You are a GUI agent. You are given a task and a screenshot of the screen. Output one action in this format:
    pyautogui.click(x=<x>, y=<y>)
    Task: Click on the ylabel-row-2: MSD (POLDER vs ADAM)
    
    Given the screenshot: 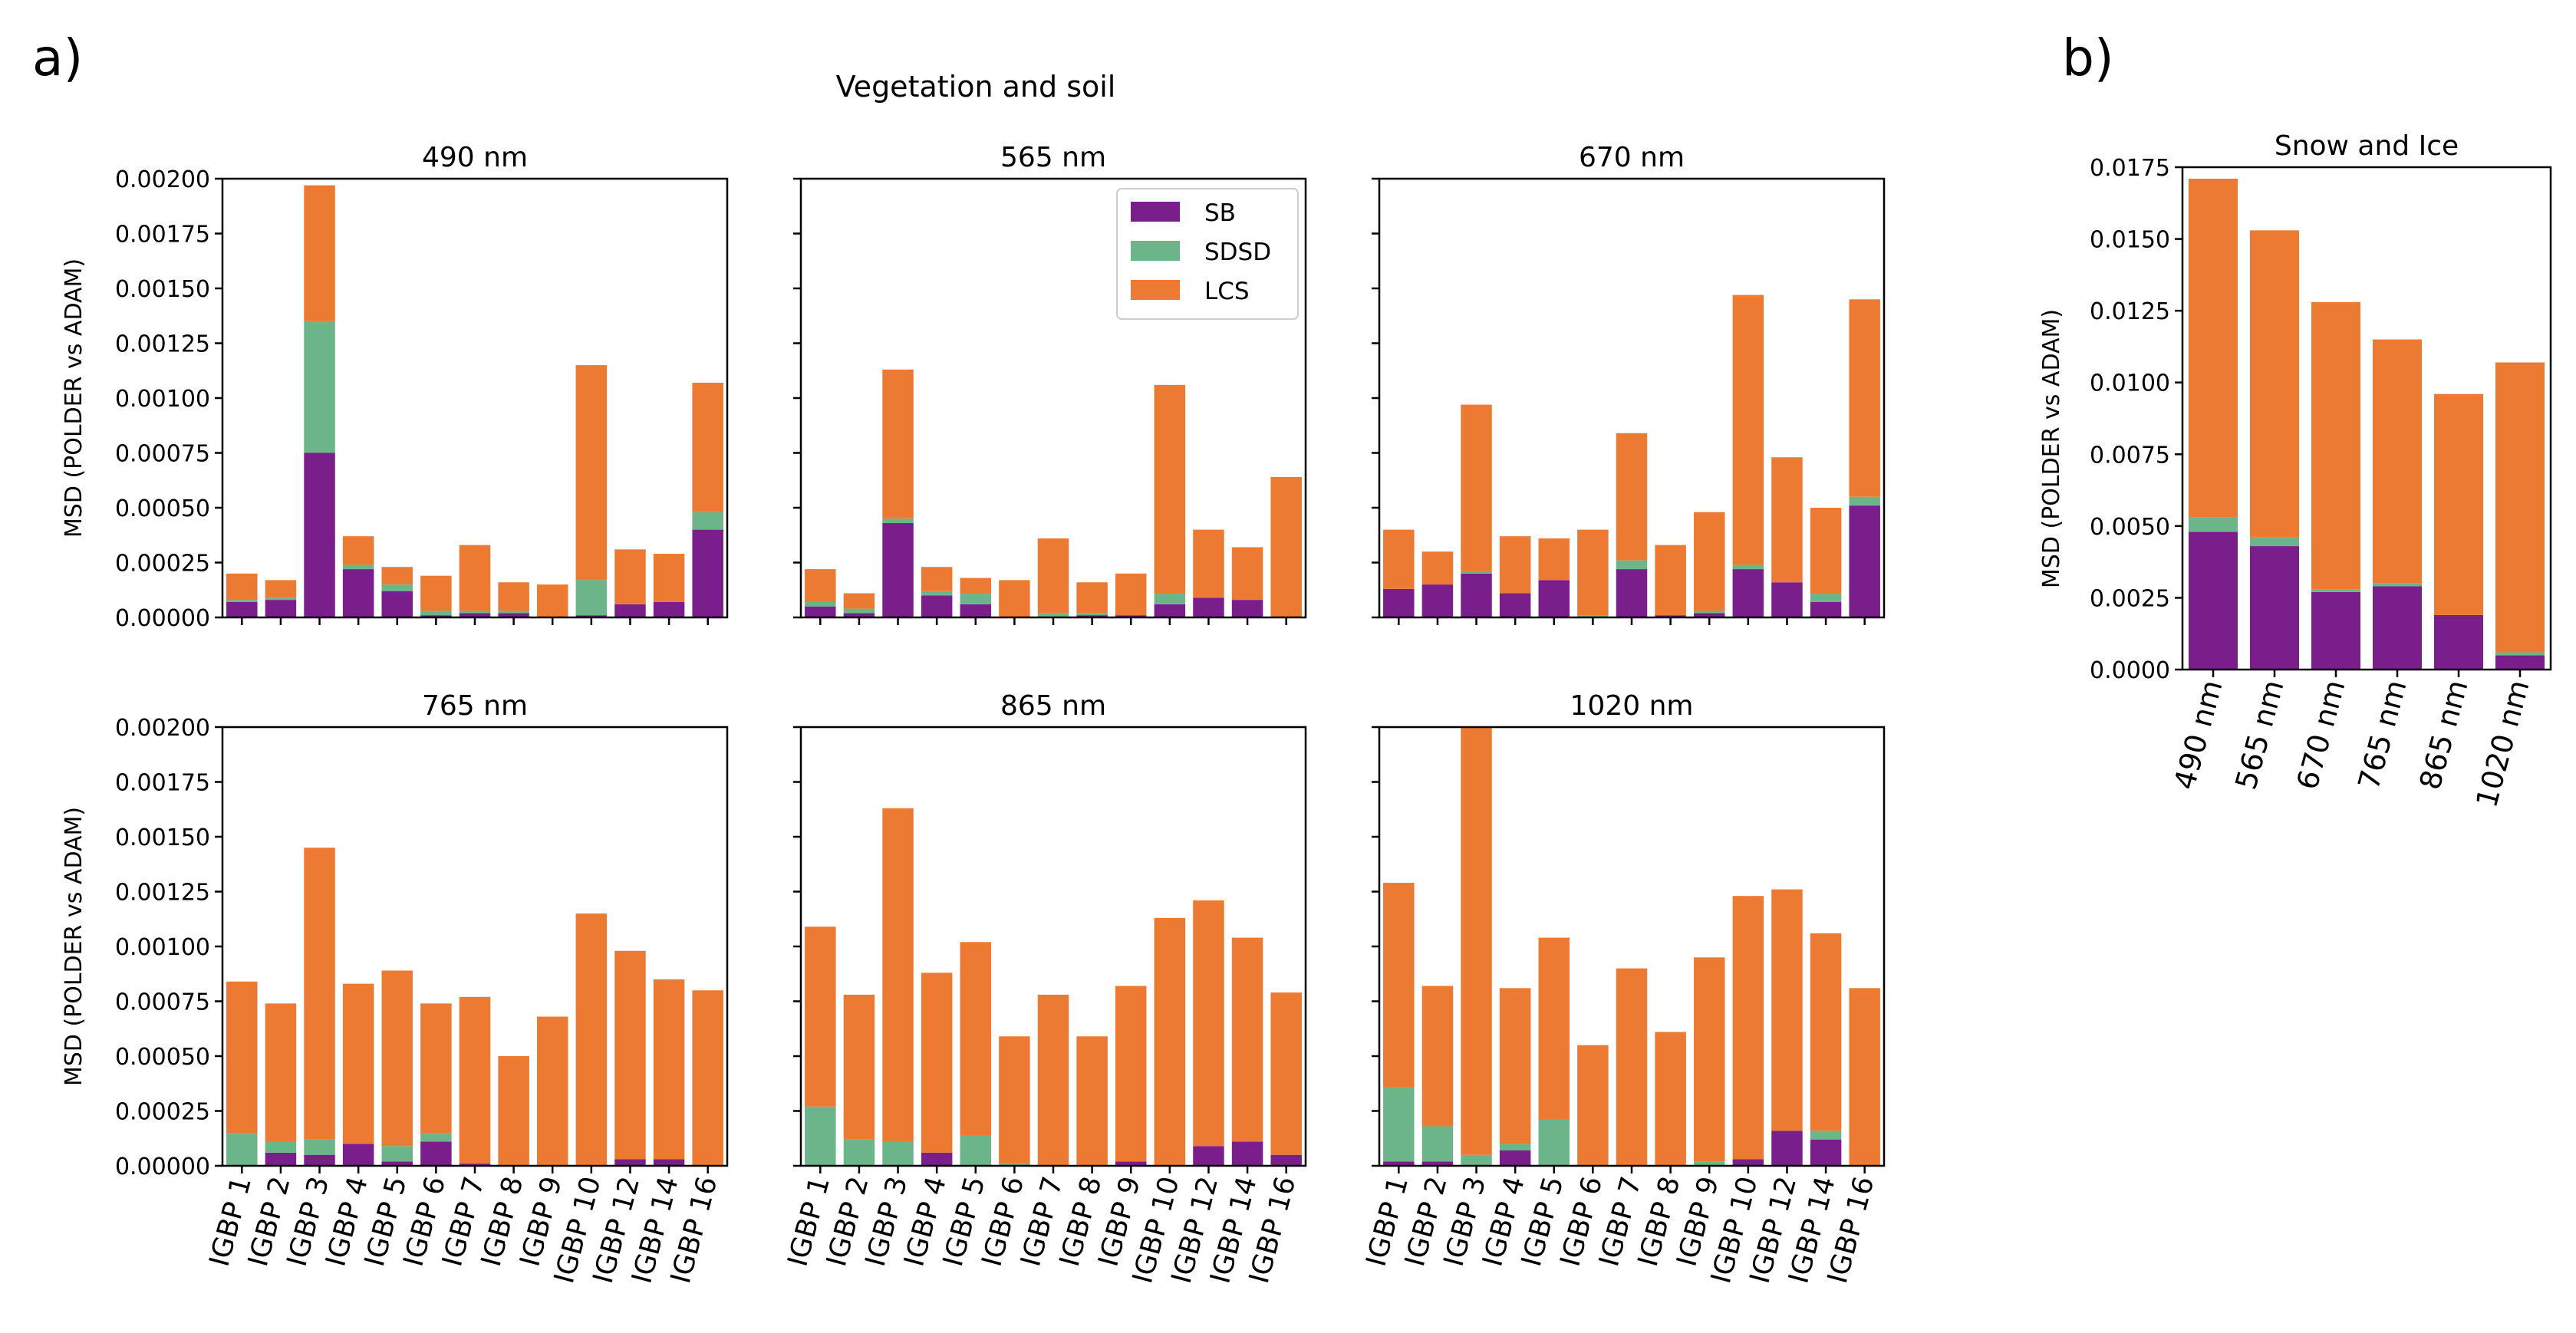 What is the action you would take?
    pyautogui.click(x=74, y=947)
    